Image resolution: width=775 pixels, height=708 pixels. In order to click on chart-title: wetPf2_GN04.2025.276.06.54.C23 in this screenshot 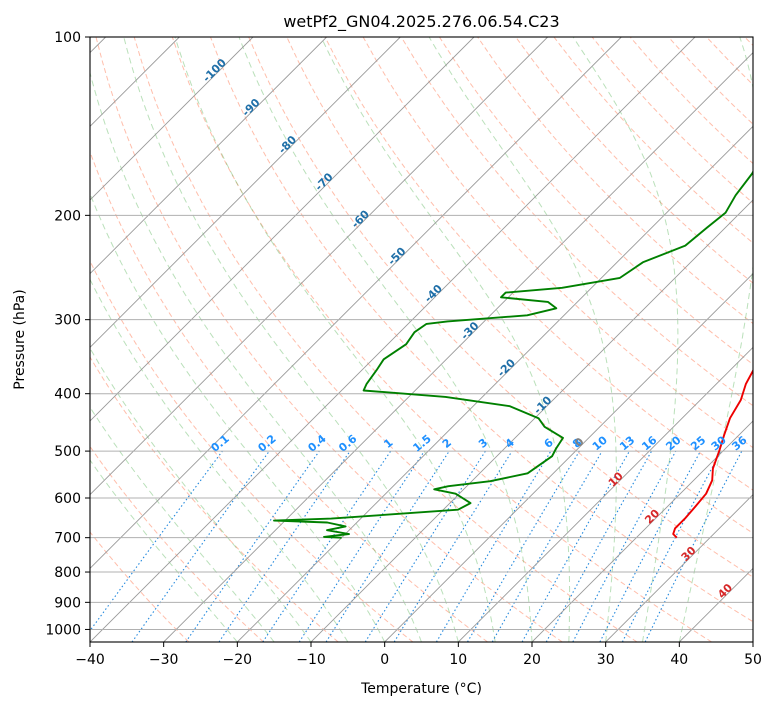, I will do `click(421, 22)`.